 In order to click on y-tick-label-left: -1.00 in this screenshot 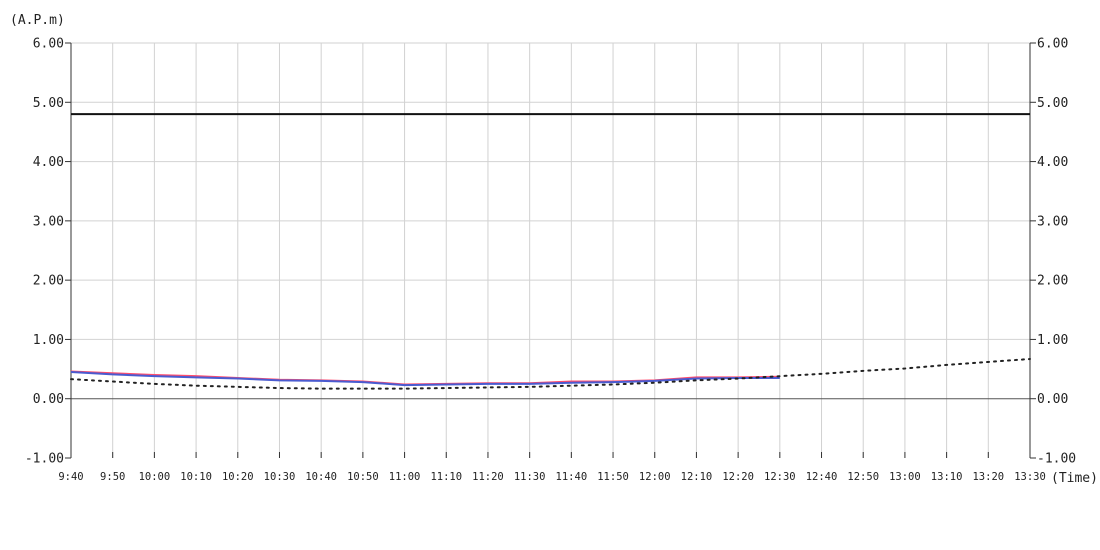, I will do `click(44, 459)`.